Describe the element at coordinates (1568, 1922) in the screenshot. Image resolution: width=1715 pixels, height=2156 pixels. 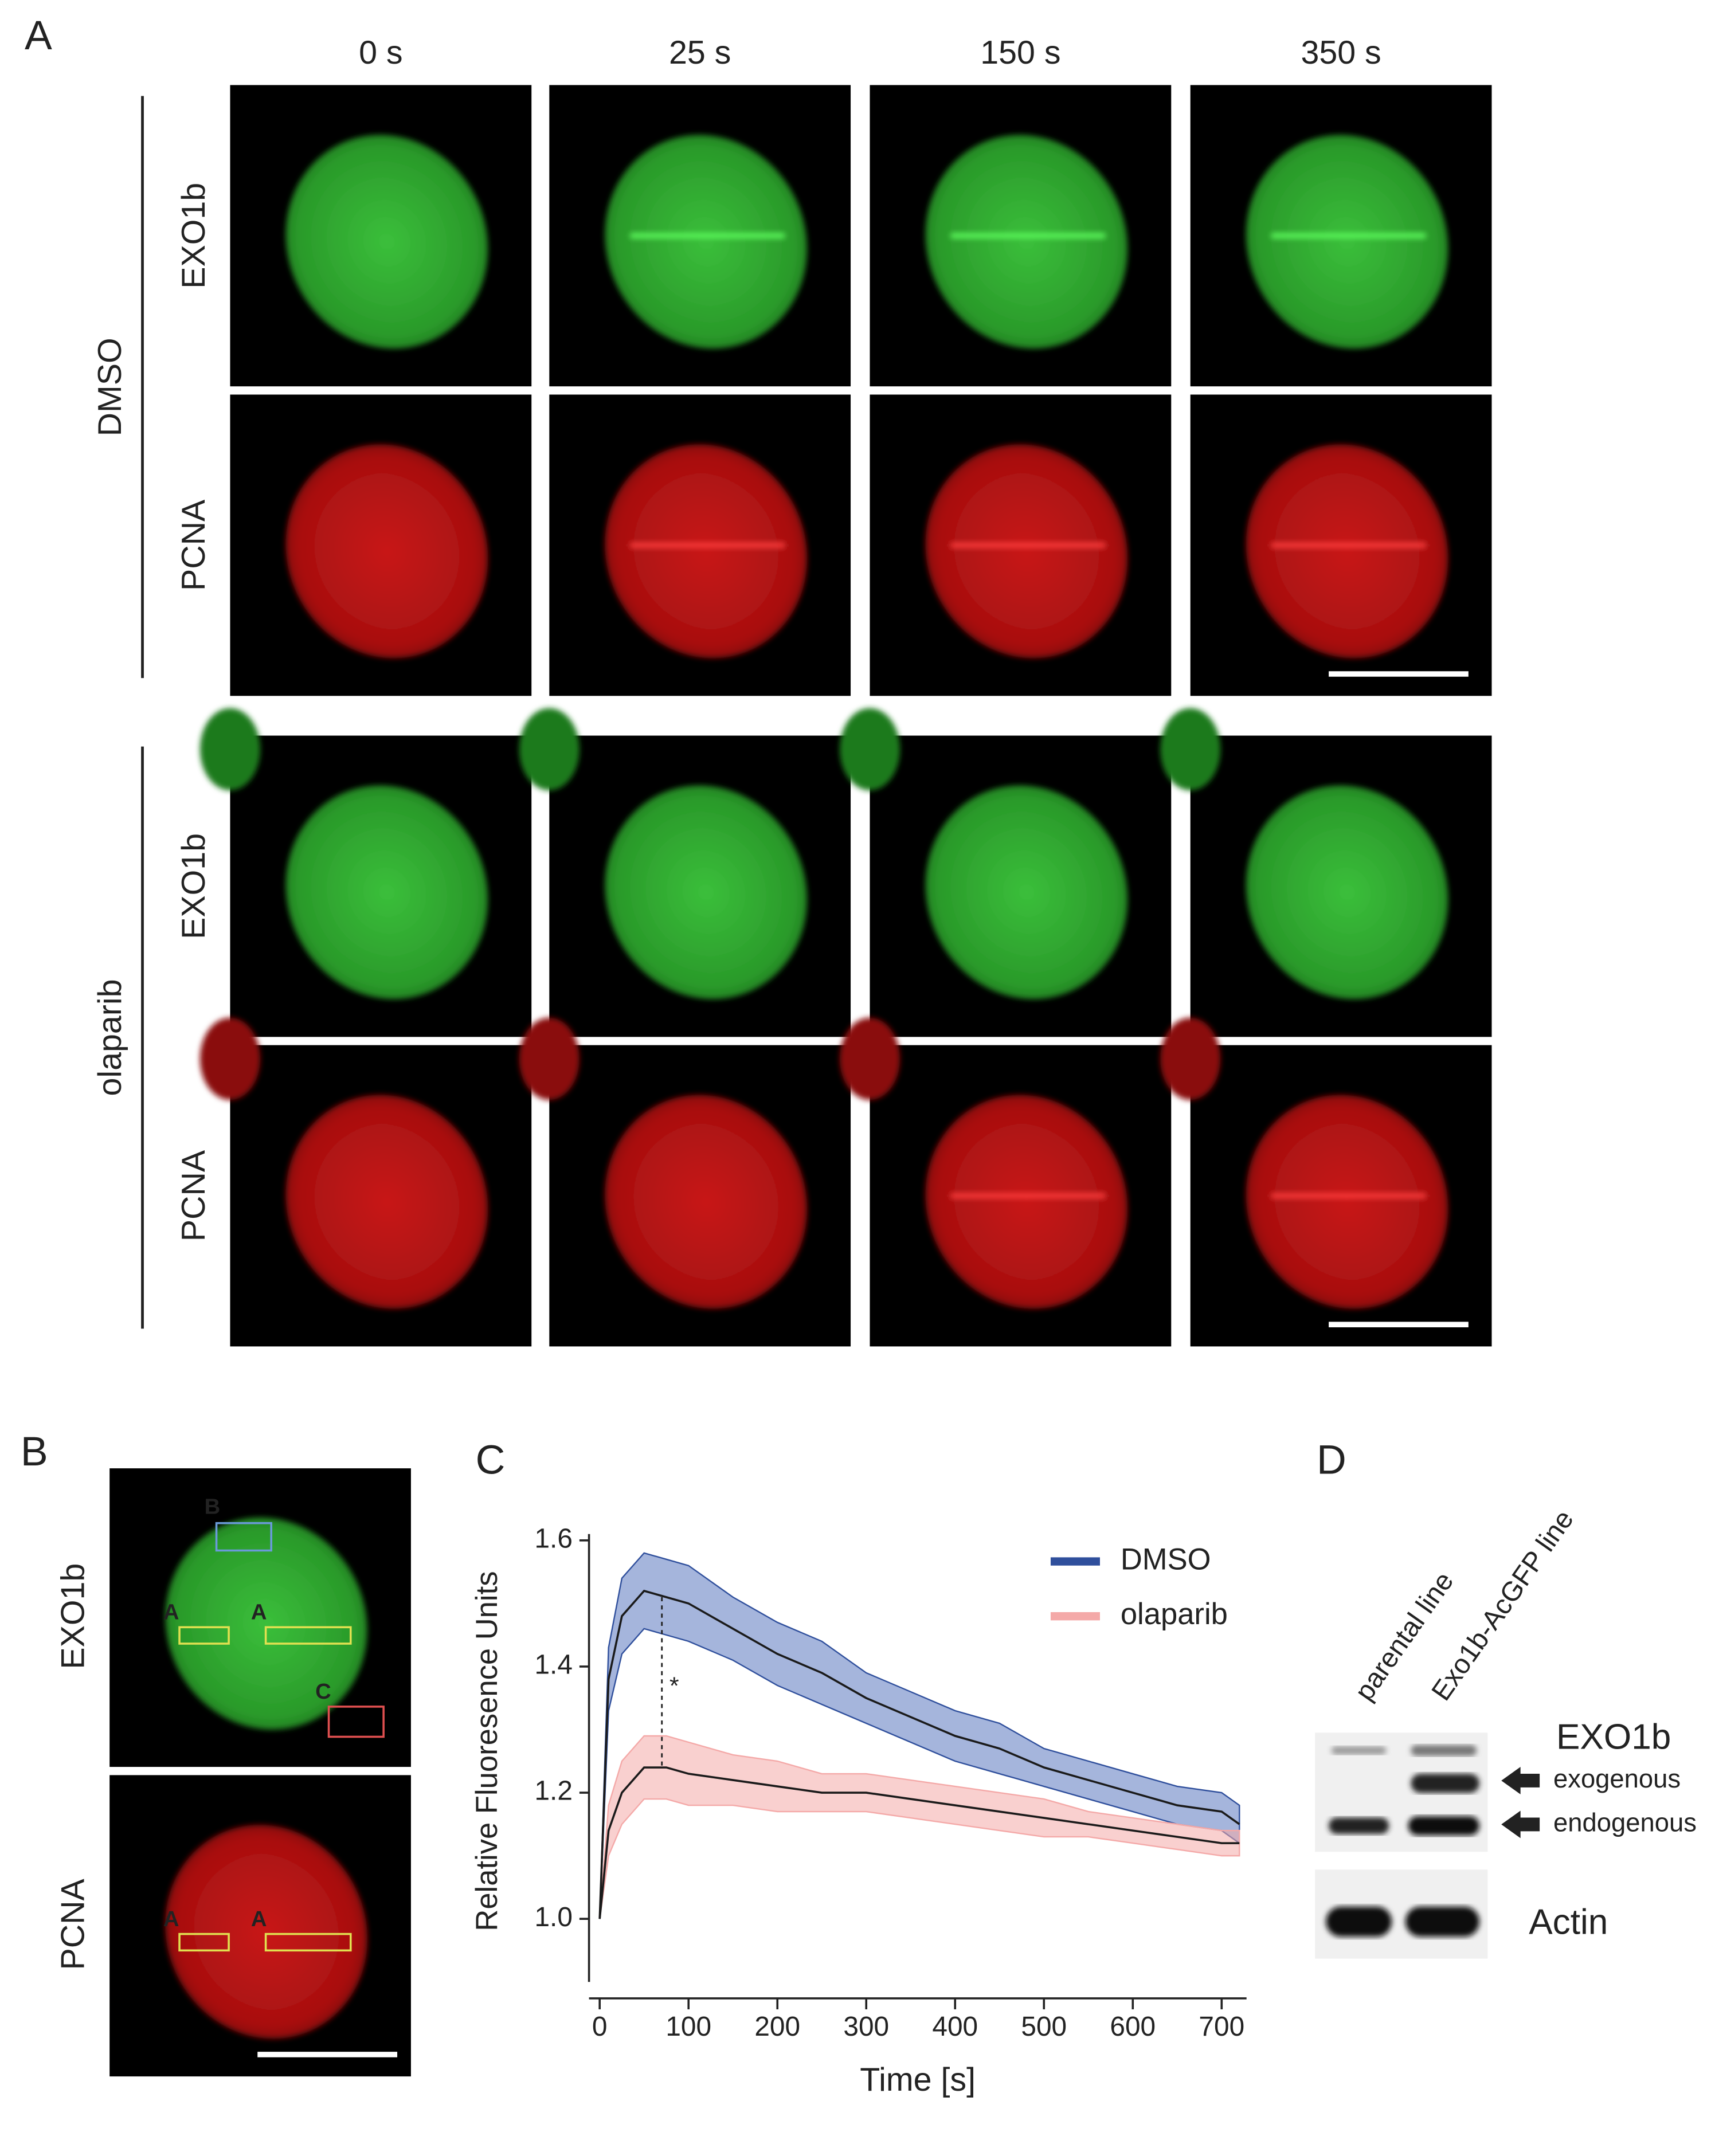
I see `loading-control-label: Actin` at that location.